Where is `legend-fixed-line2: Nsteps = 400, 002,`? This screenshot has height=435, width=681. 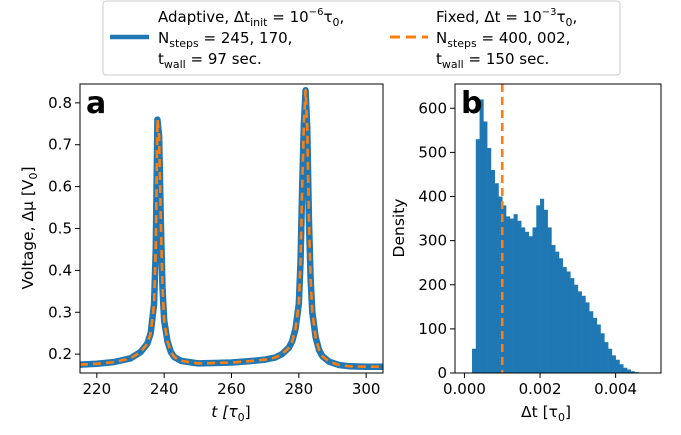 legend-fixed-line2: Nsteps = 400, 002, is located at coordinates (503, 39).